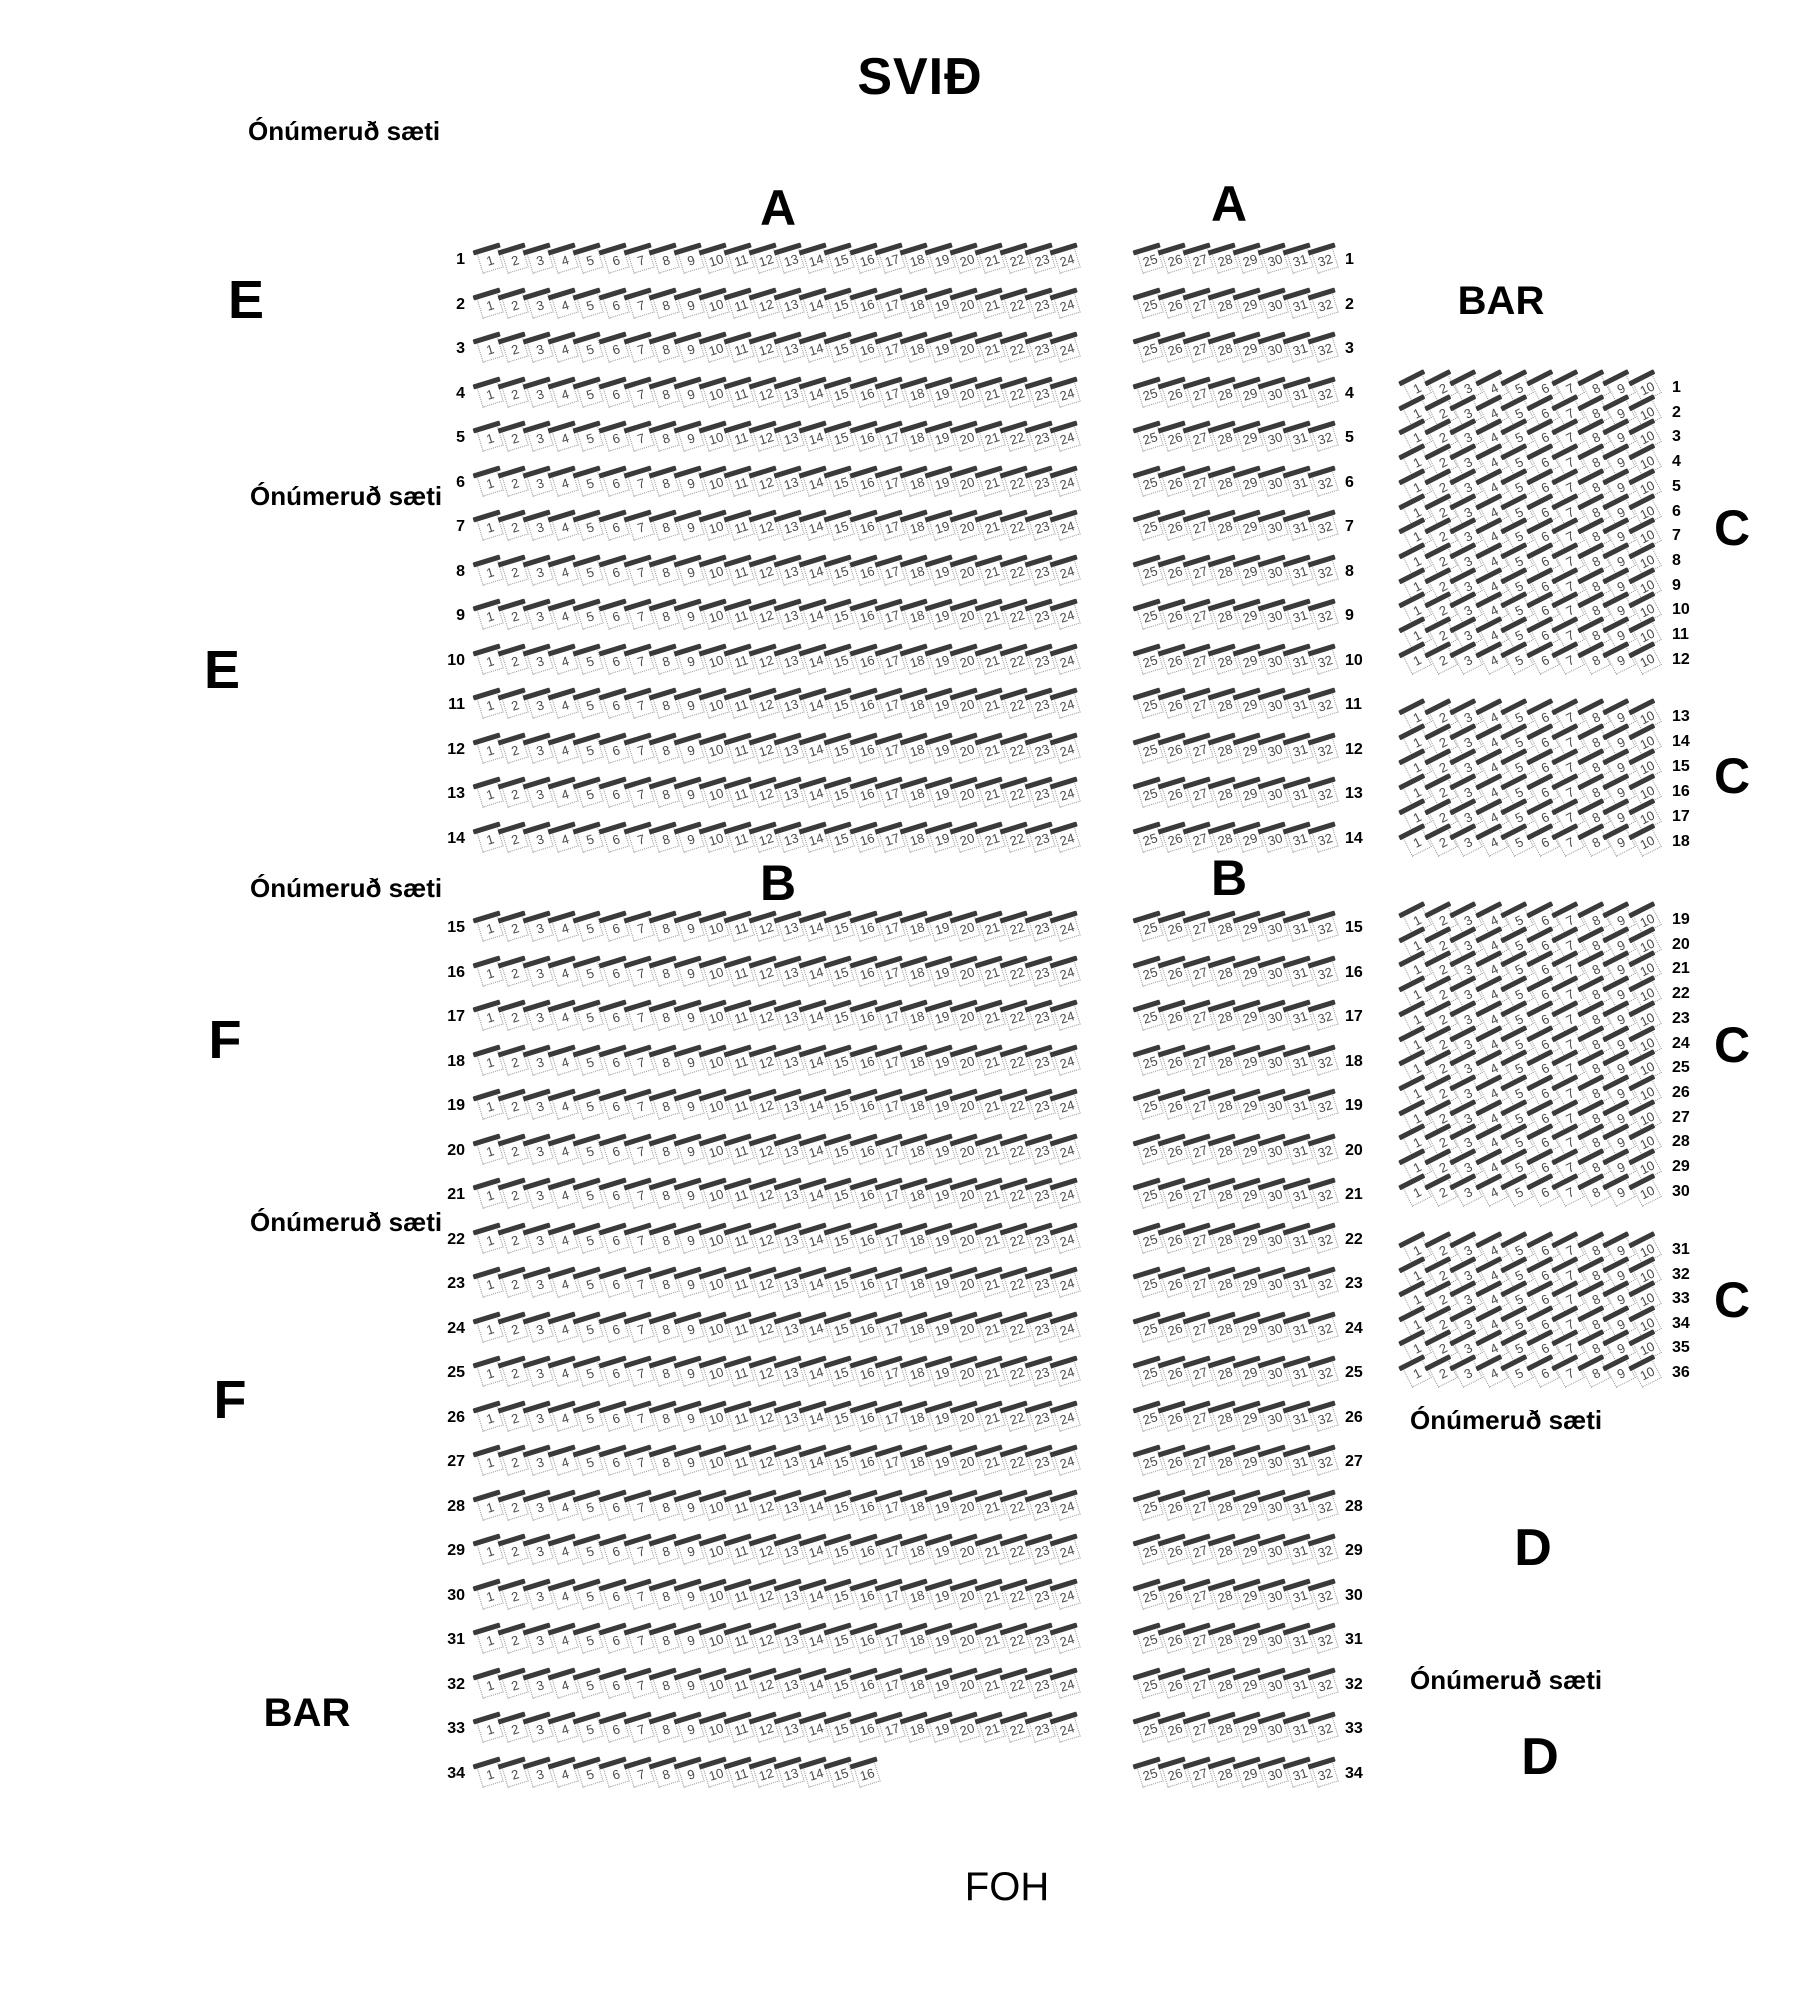 The image size is (1820, 1990). Describe the element at coordinates (1325, 438) in the screenshot. I see `seat-a-row5-num32: 32` at that location.